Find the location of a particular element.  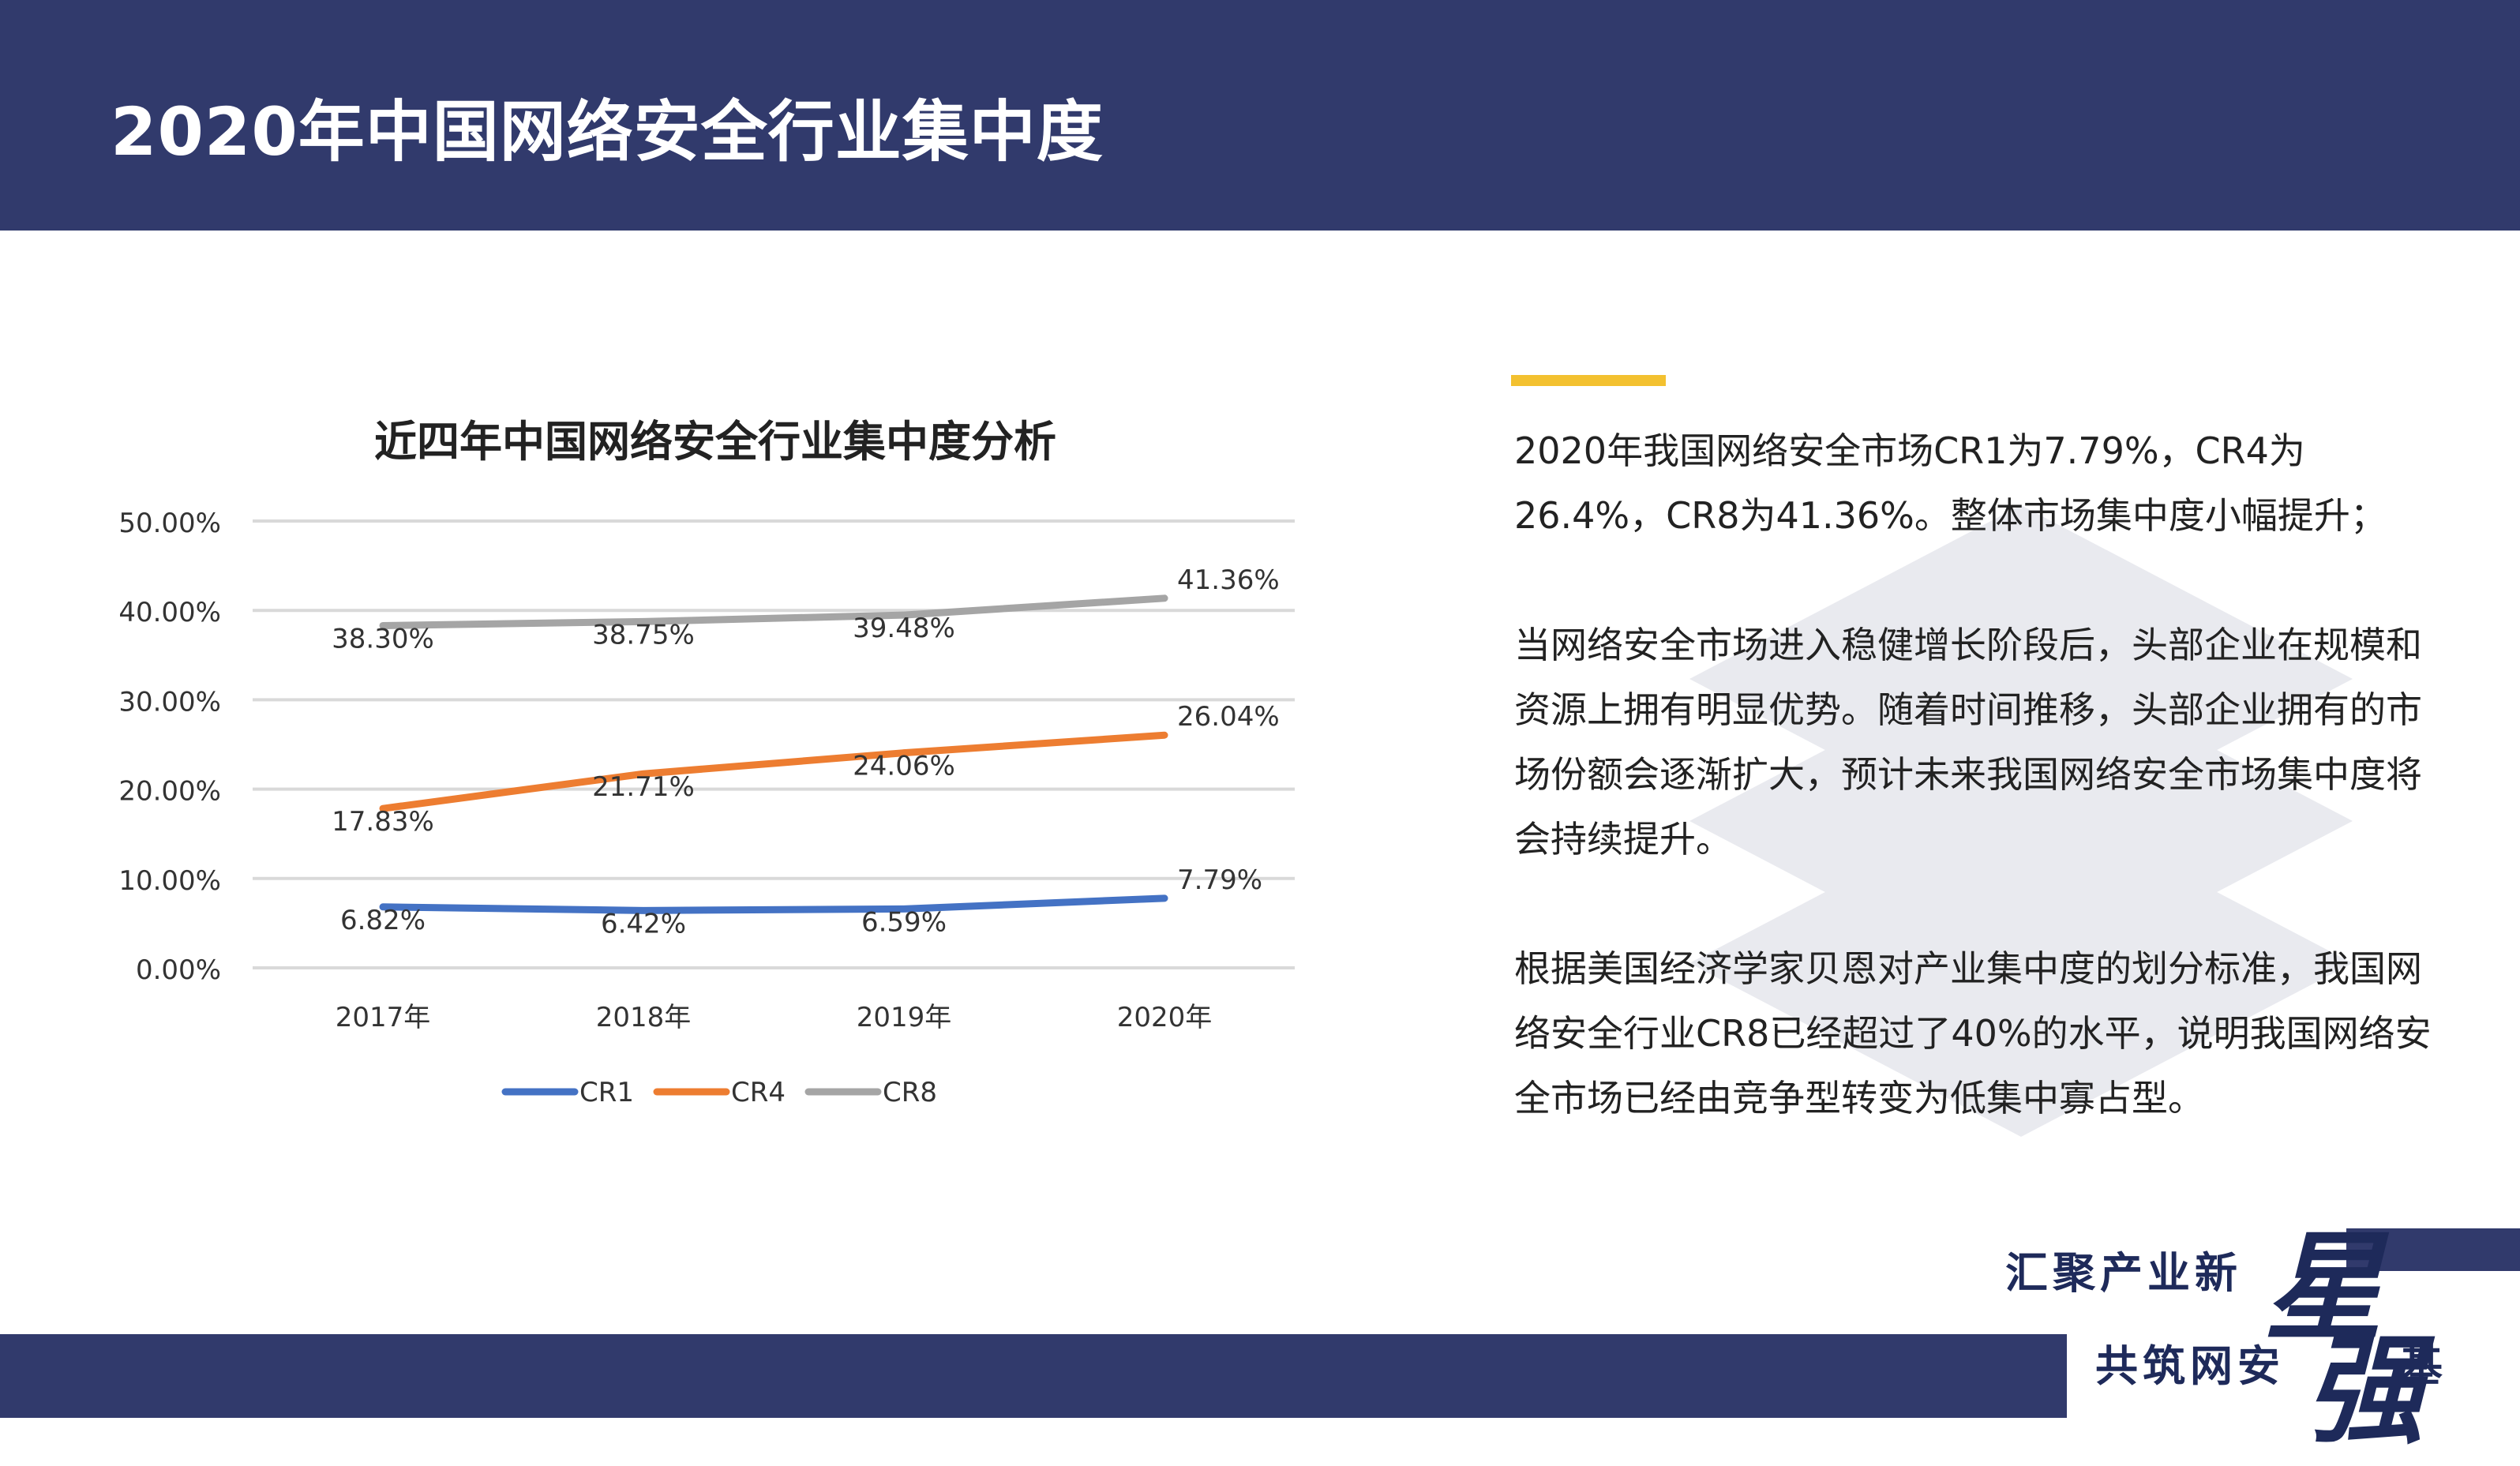

chart-series is located at coordinates (773, 754).